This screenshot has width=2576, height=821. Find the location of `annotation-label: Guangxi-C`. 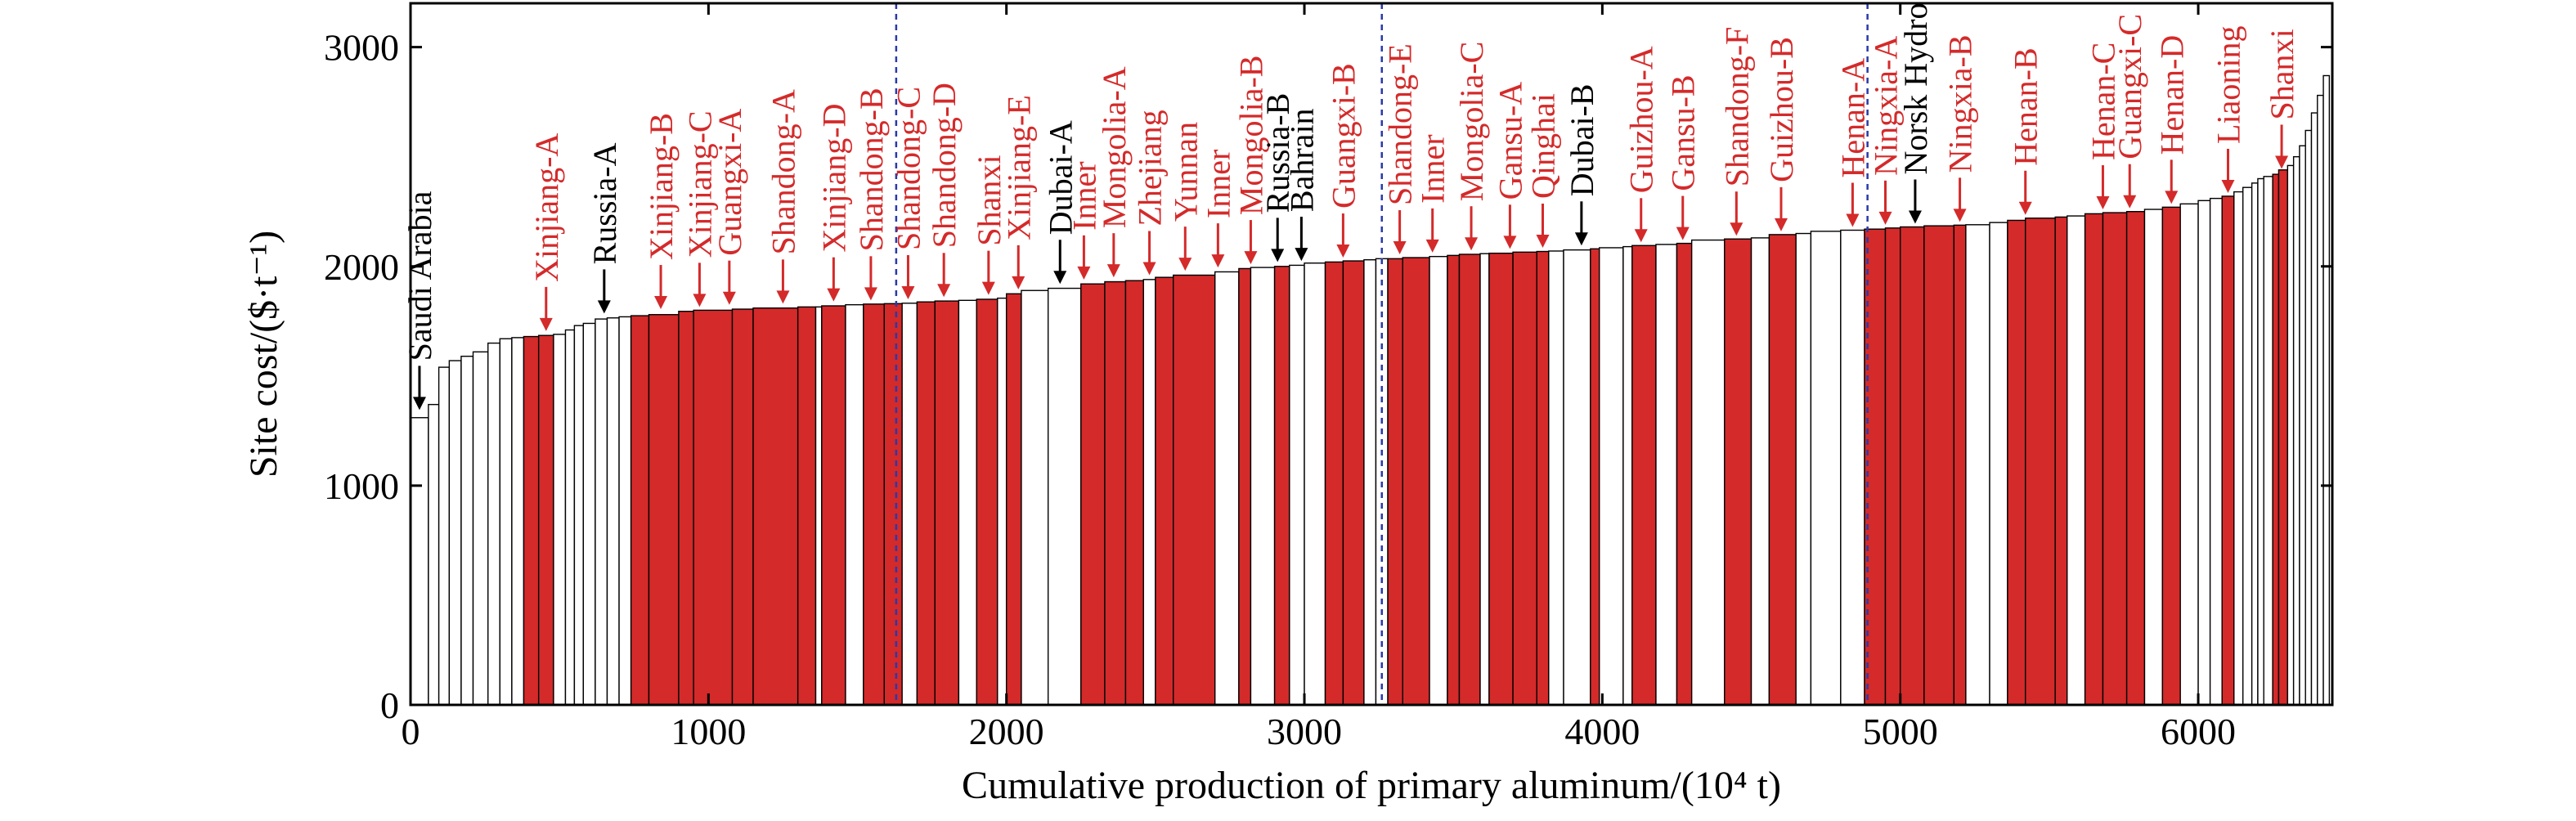

annotation-label: Guangxi-C is located at coordinates (2130, 86).